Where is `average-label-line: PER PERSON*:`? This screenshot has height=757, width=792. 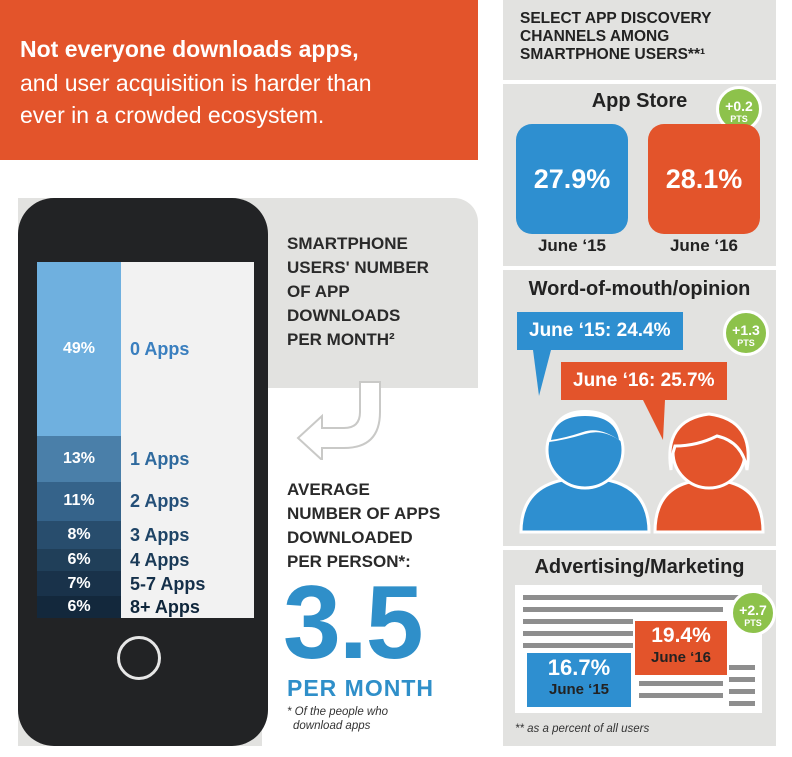
average-label-line: PER PERSON*: is located at coordinates (349, 561).